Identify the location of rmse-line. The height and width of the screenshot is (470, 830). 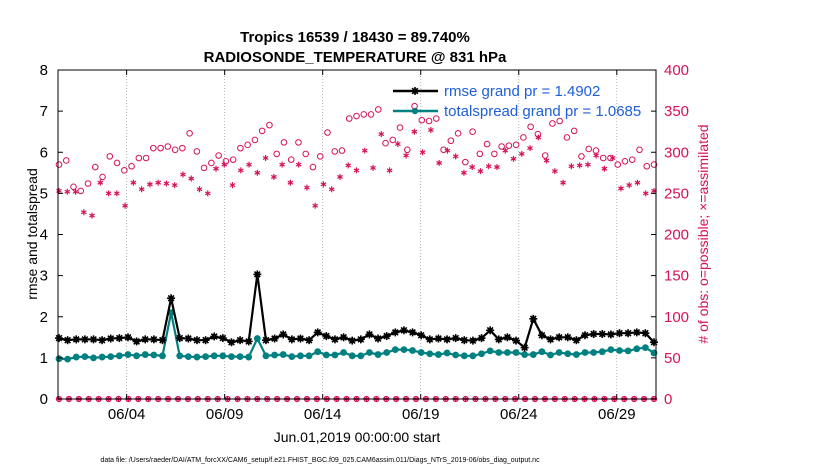
(356, 312).